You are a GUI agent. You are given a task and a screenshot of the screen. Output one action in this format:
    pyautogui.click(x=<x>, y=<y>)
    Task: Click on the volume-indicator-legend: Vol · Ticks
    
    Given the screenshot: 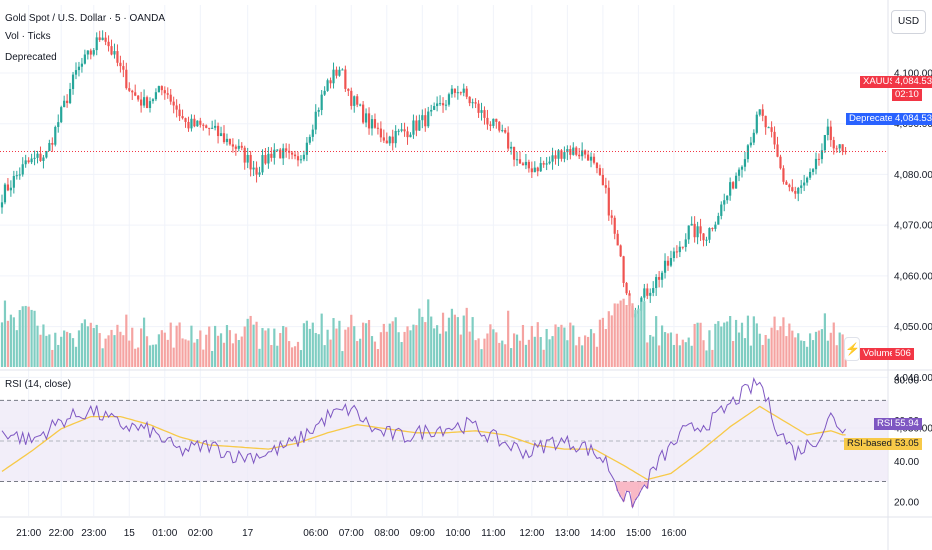 What is the action you would take?
    pyautogui.click(x=28, y=36)
    